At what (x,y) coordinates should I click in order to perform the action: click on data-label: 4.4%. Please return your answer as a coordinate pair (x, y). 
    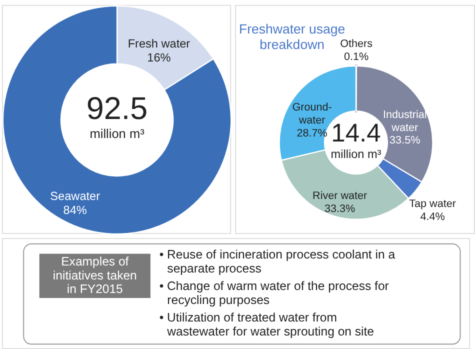
    Looking at the image, I should click on (433, 217).